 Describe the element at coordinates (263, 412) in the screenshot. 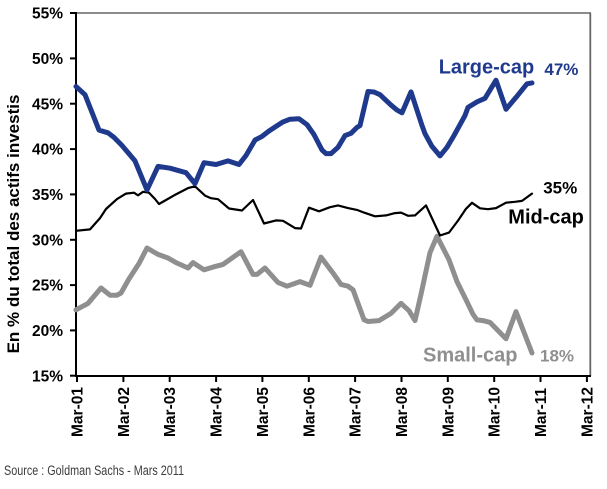

I see `svg-text: Mar-05` at that location.